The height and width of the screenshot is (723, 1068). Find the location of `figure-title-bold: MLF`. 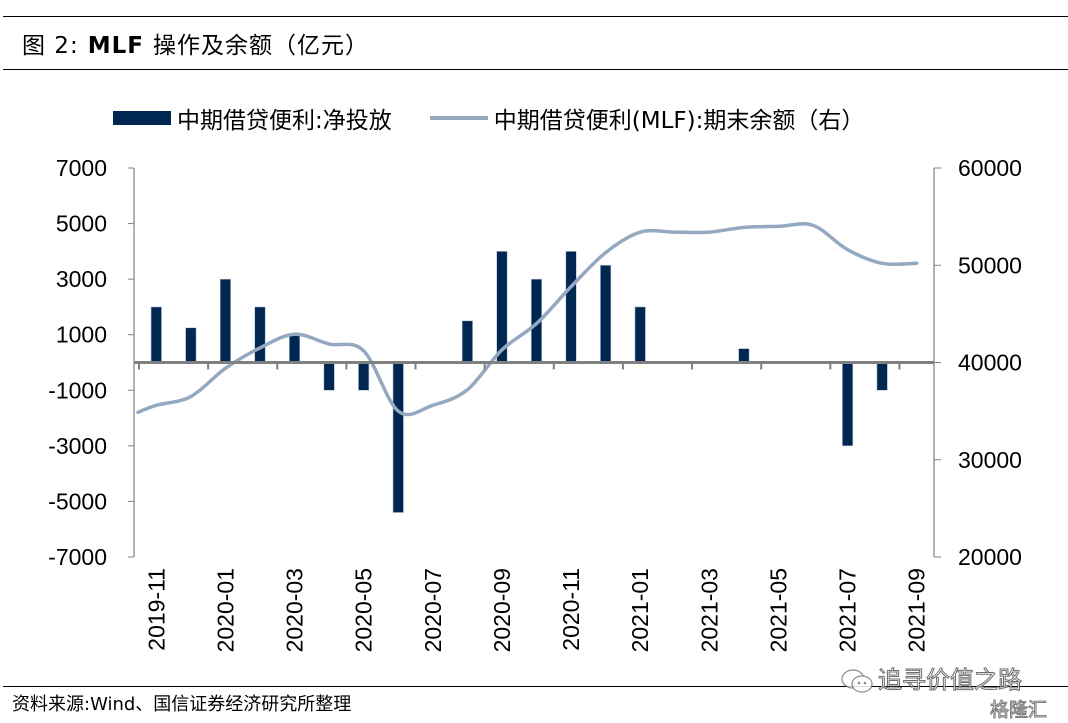

figure-title-bold: MLF is located at coordinates (115, 46).